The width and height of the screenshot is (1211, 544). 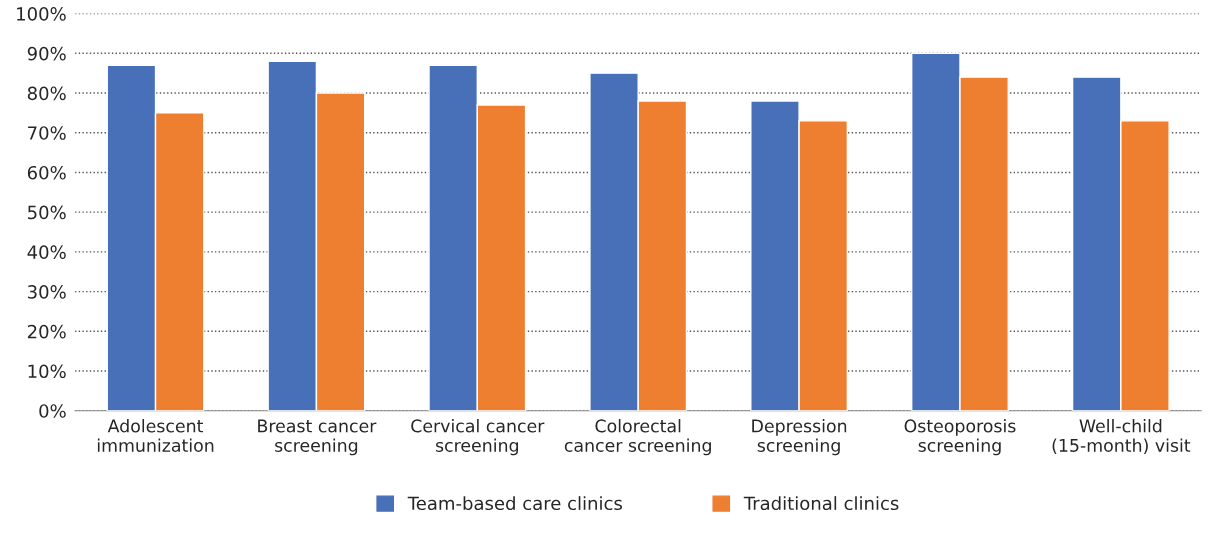 I want to click on y-tick-label: 50%, so click(x=47, y=212).